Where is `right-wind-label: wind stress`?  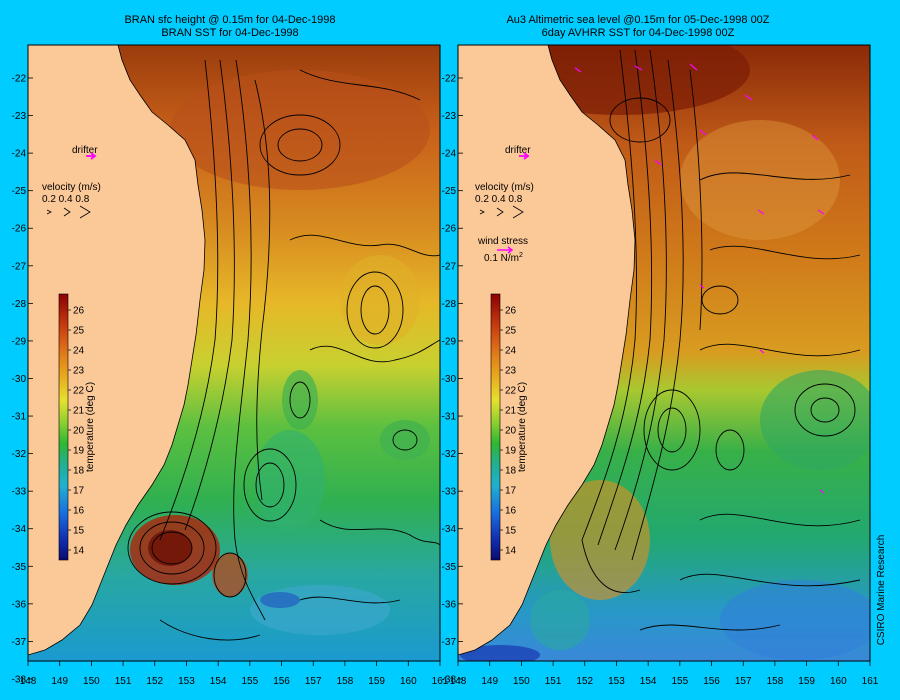
right-wind-label: wind stress is located at coordinates (502, 241).